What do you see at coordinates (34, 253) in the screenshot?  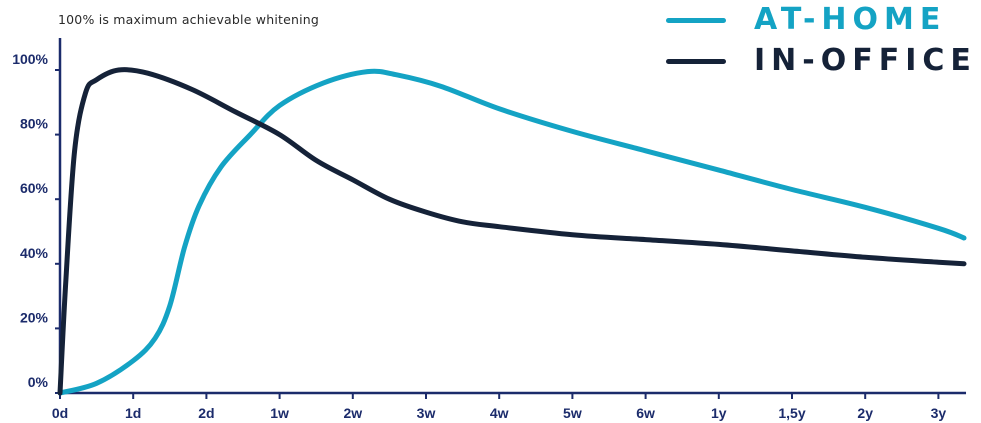 I see `y-tick-label: 40%` at bounding box center [34, 253].